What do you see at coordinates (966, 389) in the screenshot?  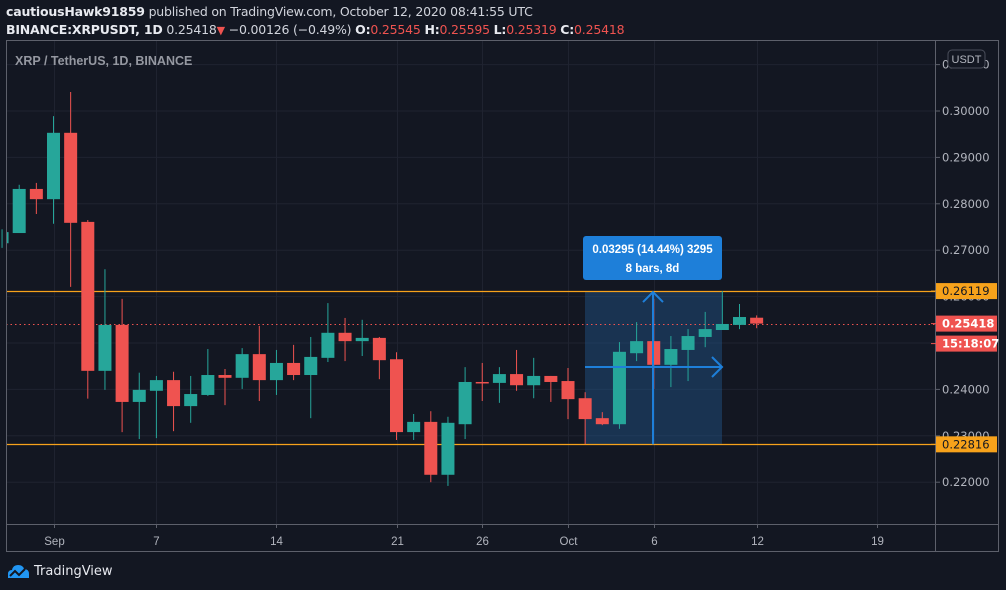 I see `price-tick-label: 0.24000` at bounding box center [966, 389].